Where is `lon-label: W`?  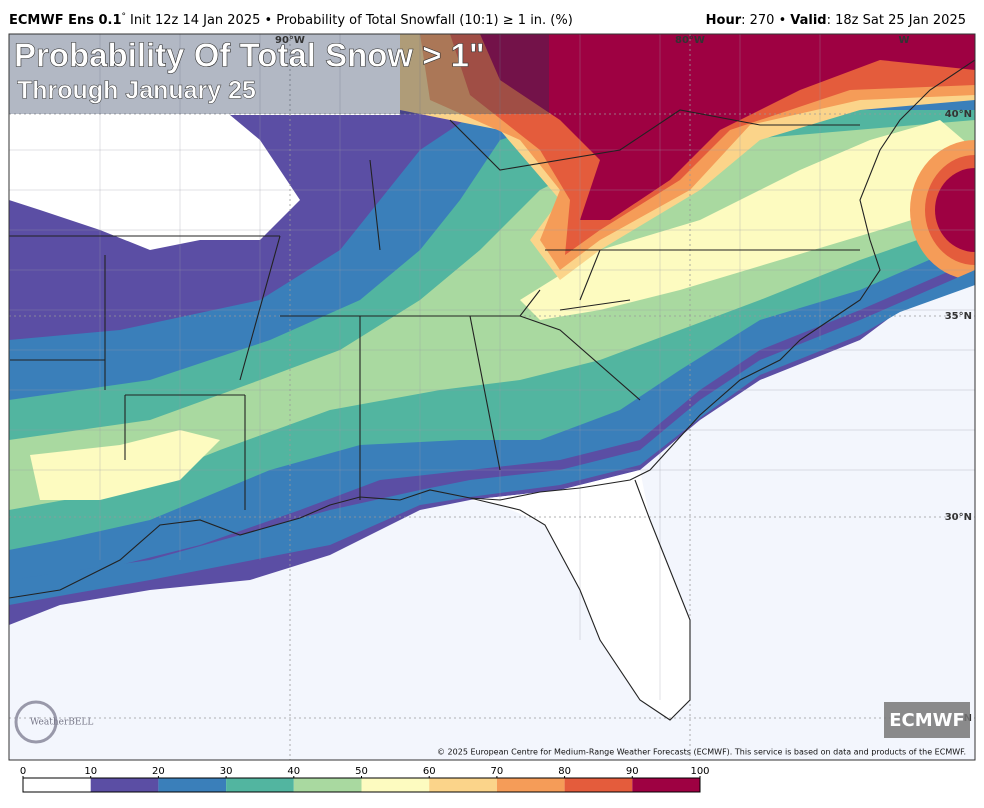 lon-label: W is located at coordinates (903, 40).